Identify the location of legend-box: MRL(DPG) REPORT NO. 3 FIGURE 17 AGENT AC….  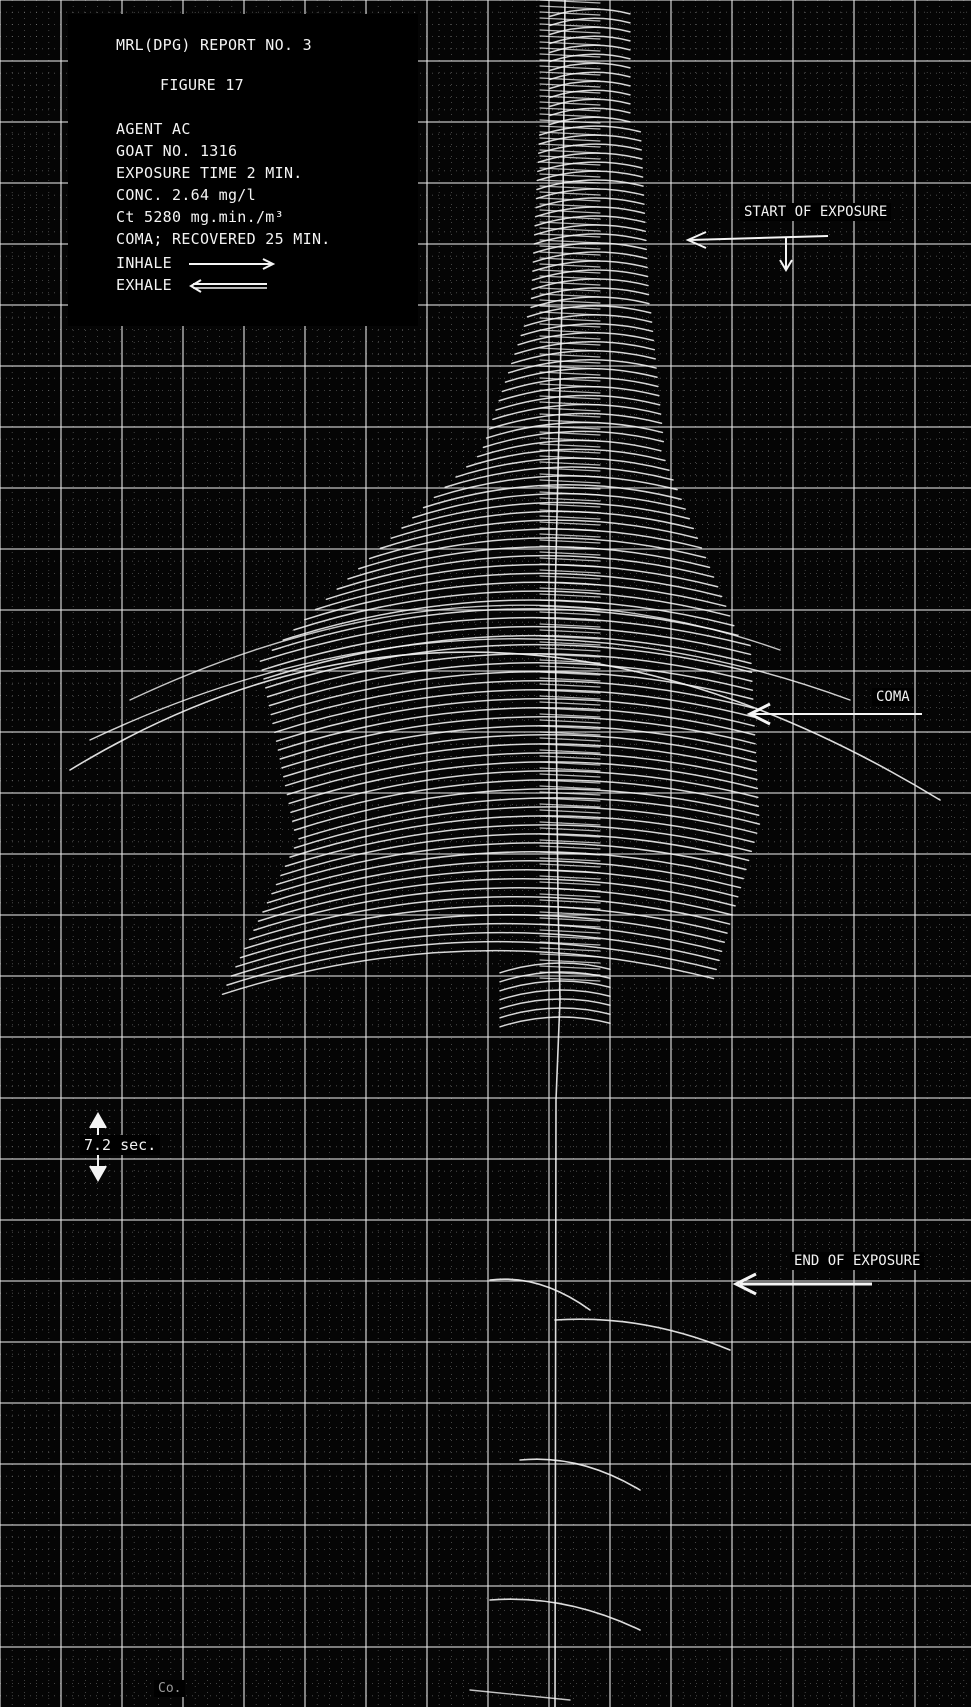
(243, 170).